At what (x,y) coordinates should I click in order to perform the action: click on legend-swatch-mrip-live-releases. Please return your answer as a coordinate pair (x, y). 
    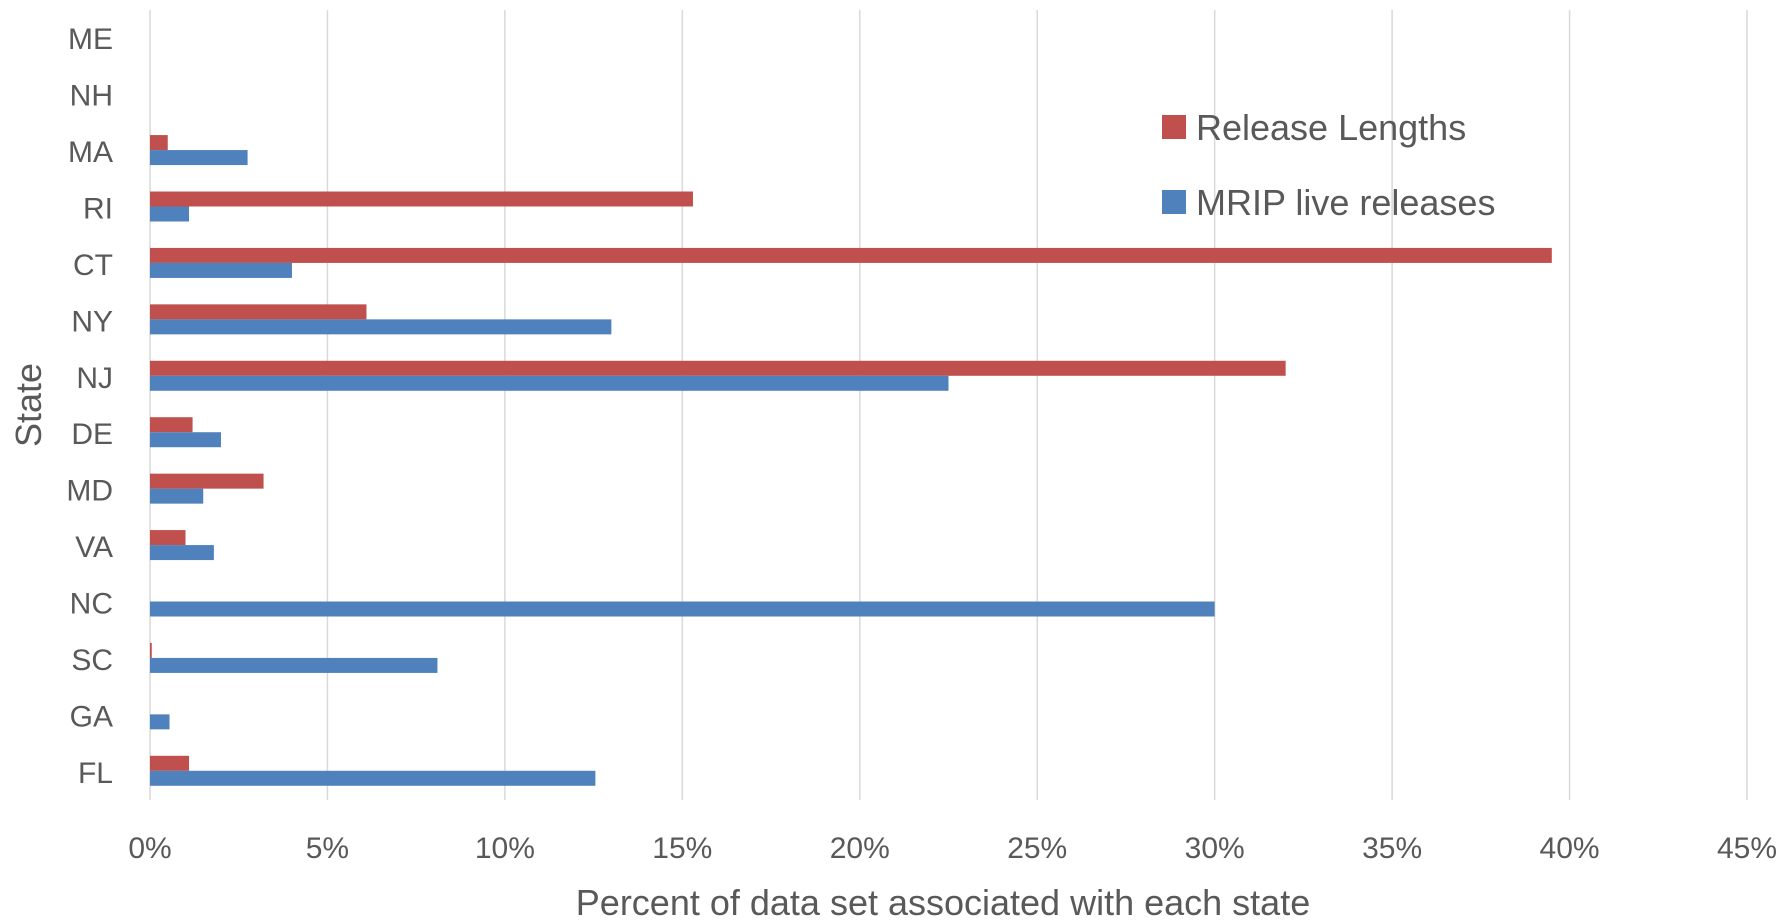
    Looking at the image, I should click on (1174, 202).